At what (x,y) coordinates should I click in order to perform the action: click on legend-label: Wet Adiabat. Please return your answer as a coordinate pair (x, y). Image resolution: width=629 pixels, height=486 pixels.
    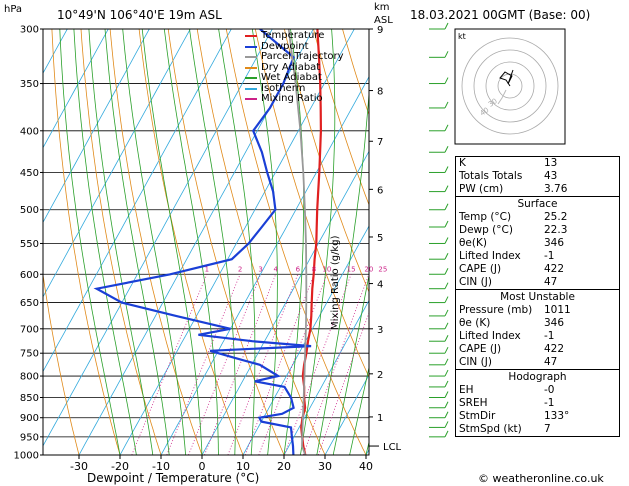
    Looking at the image, I should click on (291, 78).